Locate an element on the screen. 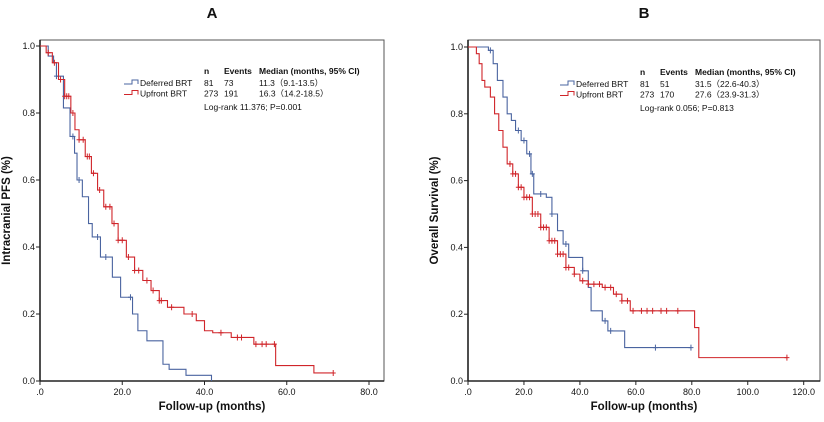 The image size is (824, 422). legend-events: 51 is located at coordinates (665, 84).